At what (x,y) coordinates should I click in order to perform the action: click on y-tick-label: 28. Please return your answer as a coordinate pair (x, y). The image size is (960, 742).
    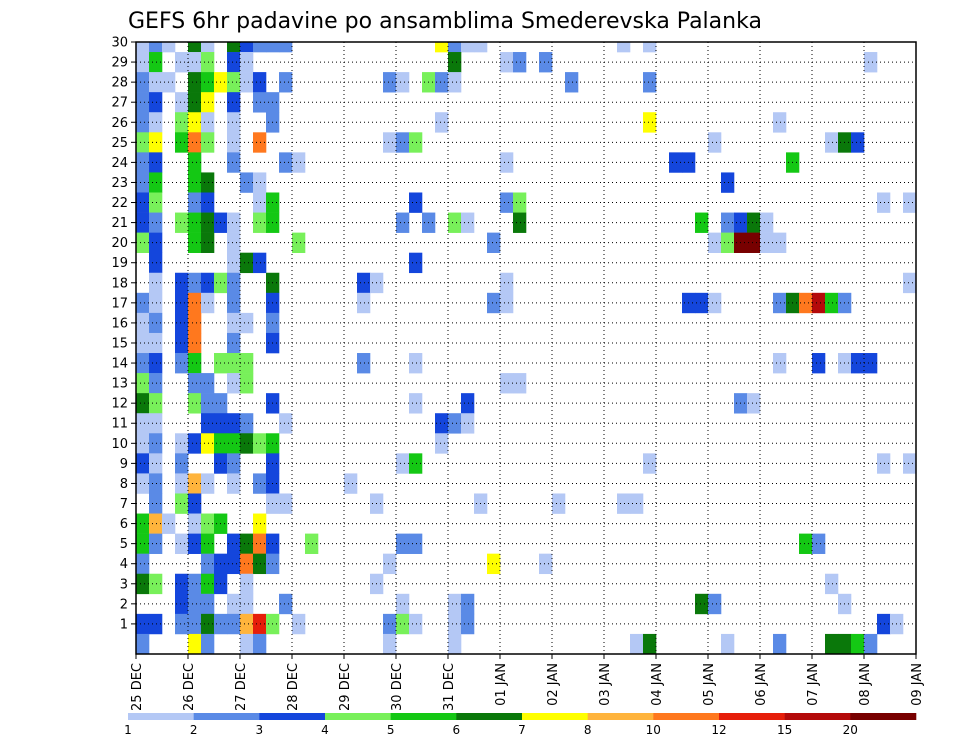
    Looking at the image, I should click on (119, 83).